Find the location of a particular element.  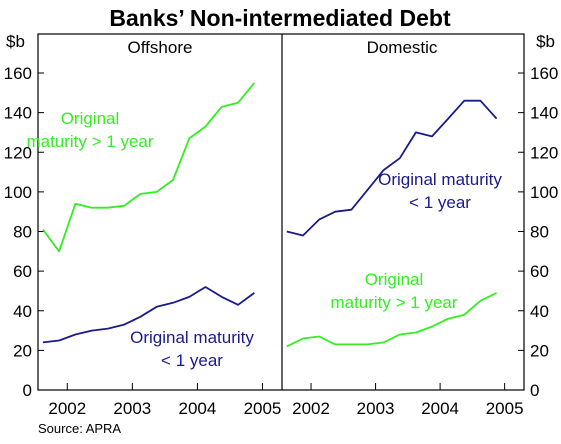

y-tick-label-right: 80 is located at coordinates (539, 232).